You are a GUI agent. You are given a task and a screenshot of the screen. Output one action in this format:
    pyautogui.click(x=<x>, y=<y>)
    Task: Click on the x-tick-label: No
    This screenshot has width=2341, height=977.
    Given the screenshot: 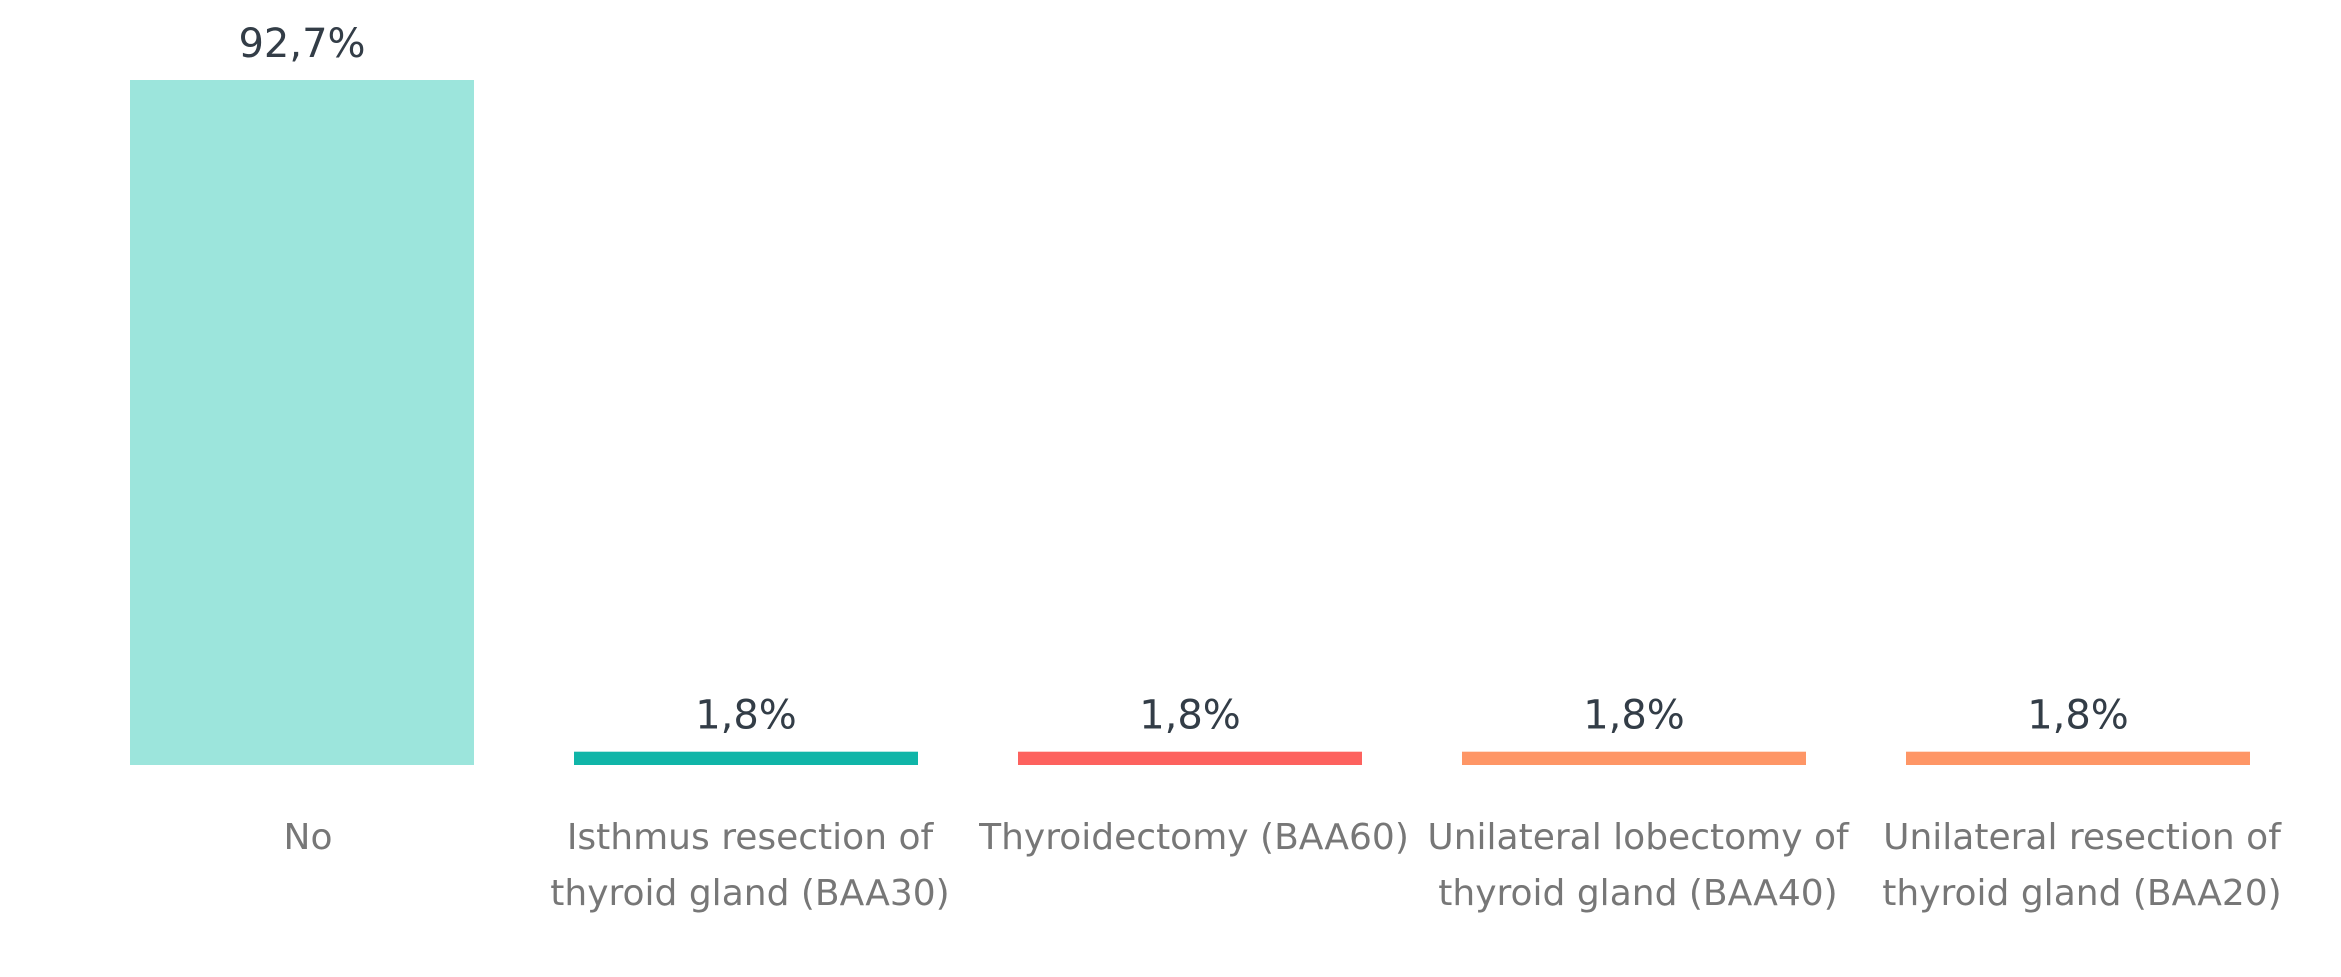 What is the action you would take?
    pyautogui.click(x=308, y=837)
    